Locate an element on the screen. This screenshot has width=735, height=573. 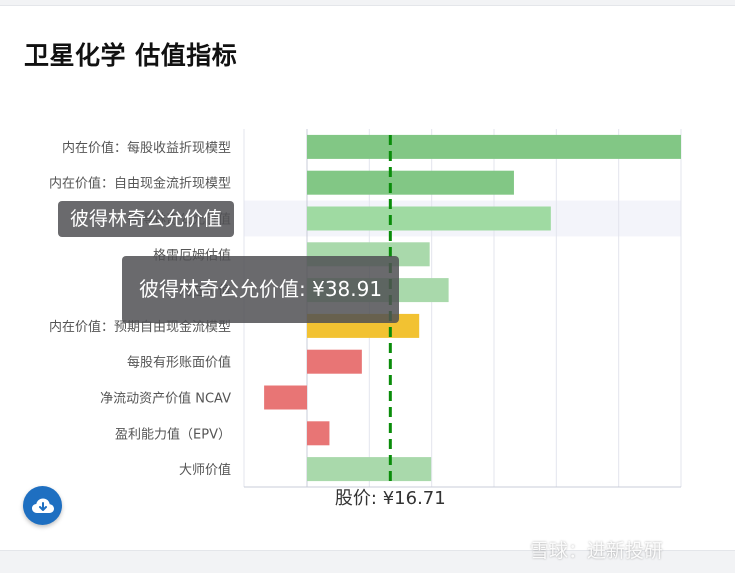
price-reference-label: 股价: ¥16.71 is located at coordinates (390, 498).